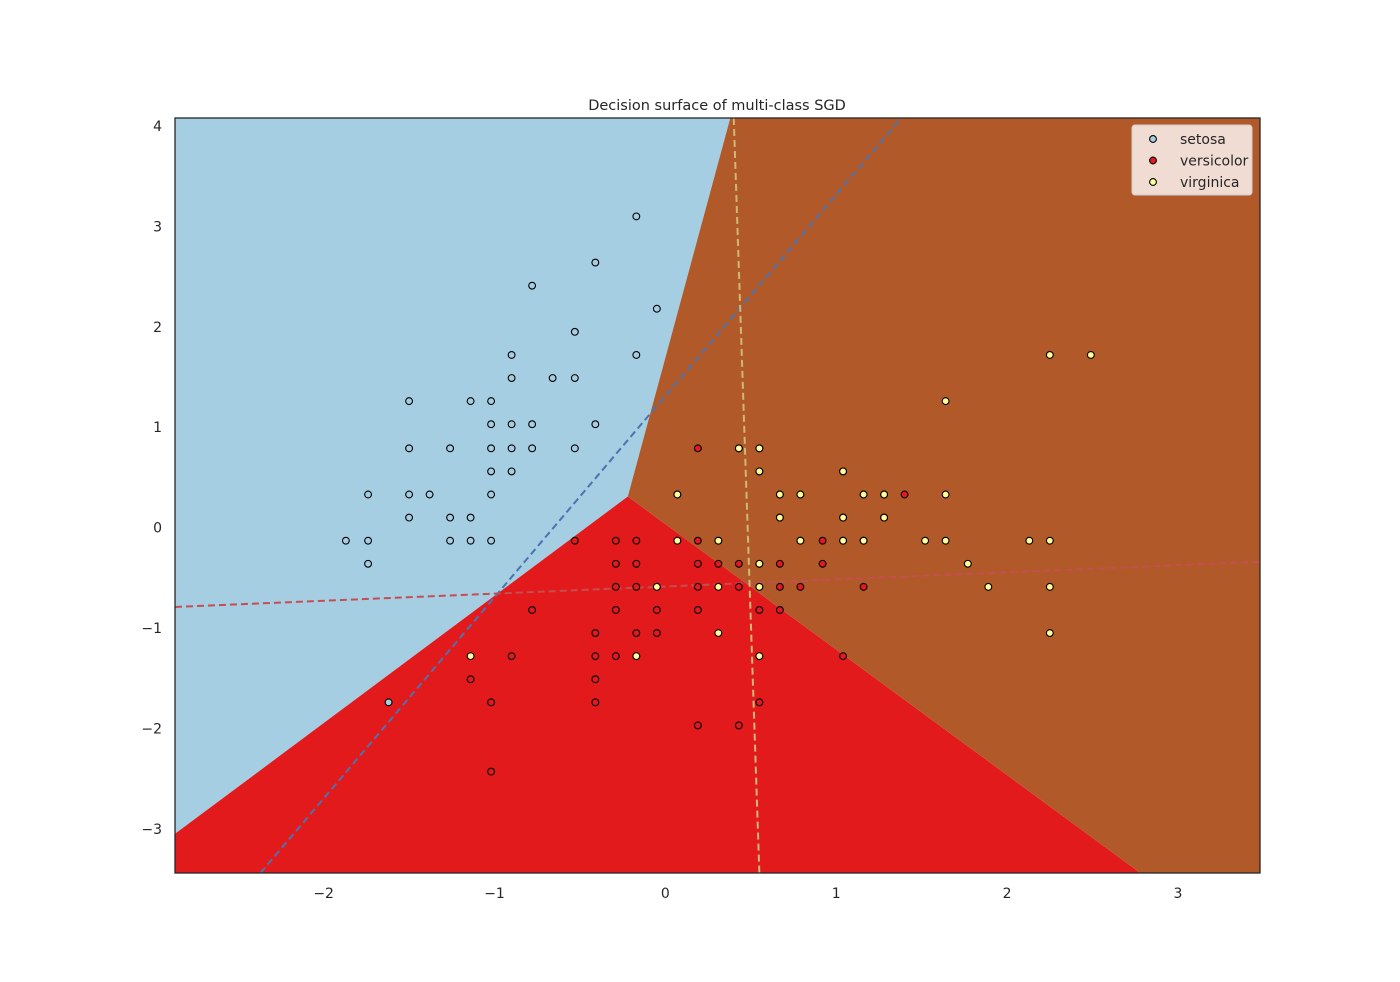  What do you see at coordinates (836, 894) in the screenshot?
I see `x-tick-label: 1` at bounding box center [836, 894].